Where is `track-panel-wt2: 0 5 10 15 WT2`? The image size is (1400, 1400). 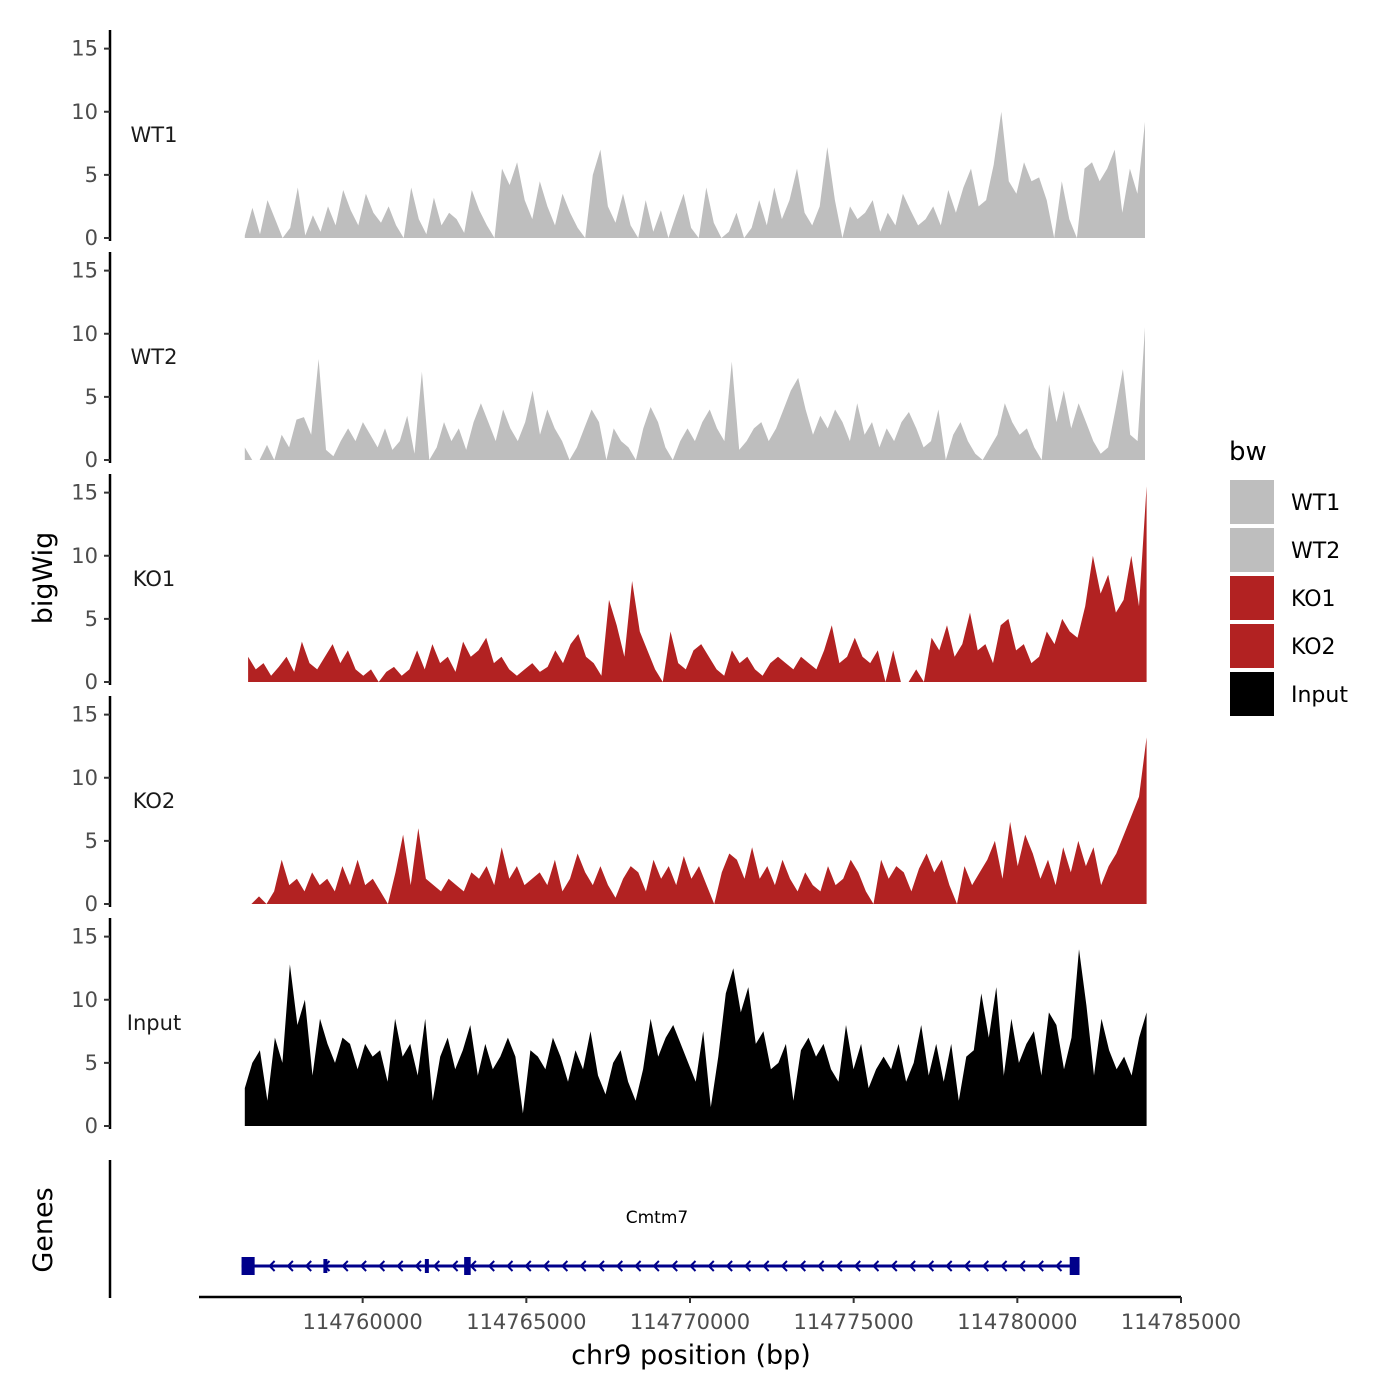
track-panel-wt2: 0 5 10 15 WT2 is located at coordinates (608, 362).